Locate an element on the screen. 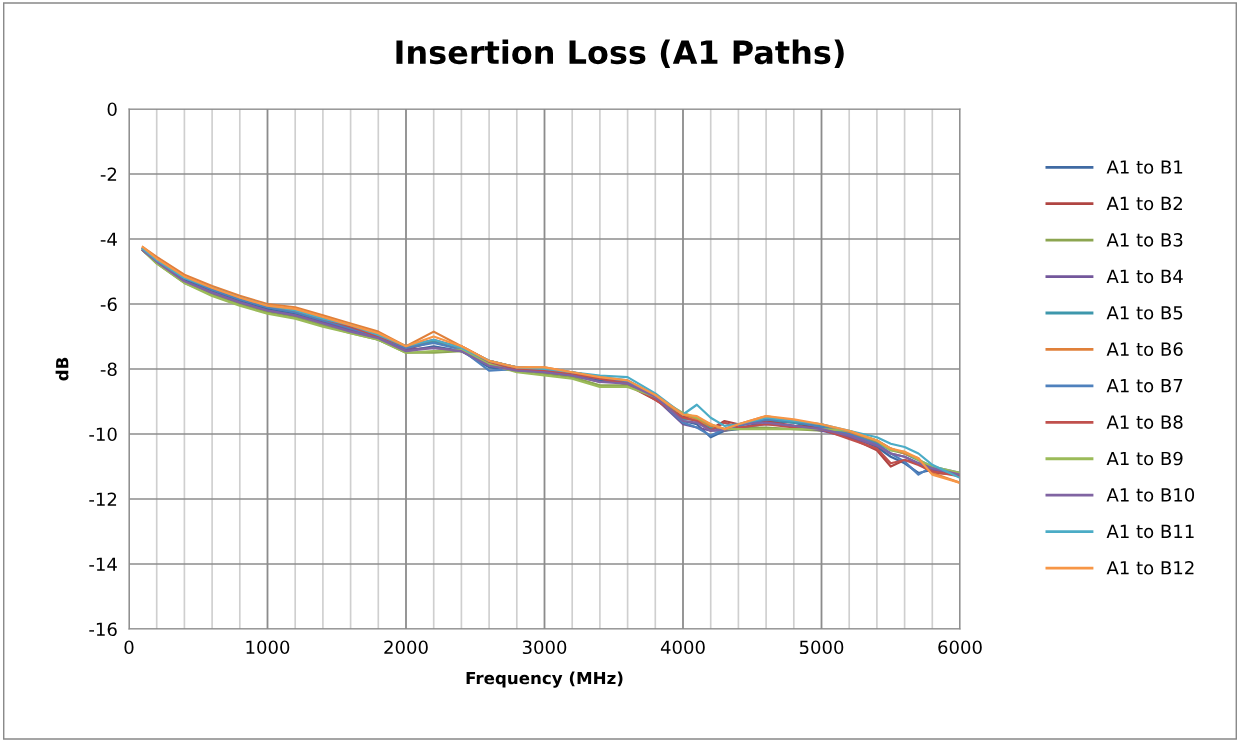 This screenshot has height=742, width=1240. y-tick-label: 0 is located at coordinates (112, 109).